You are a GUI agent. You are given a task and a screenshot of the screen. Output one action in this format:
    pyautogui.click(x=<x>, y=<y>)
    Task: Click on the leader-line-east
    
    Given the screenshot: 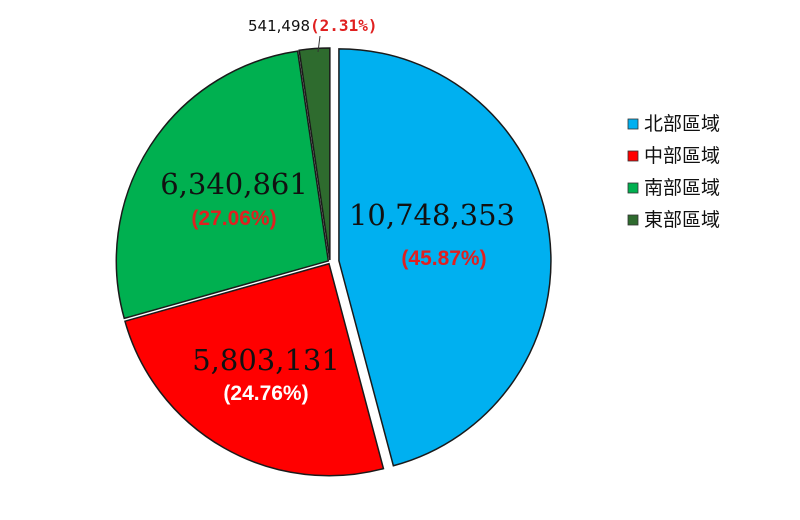 What is the action you would take?
    pyautogui.click(x=319, y=44)
    